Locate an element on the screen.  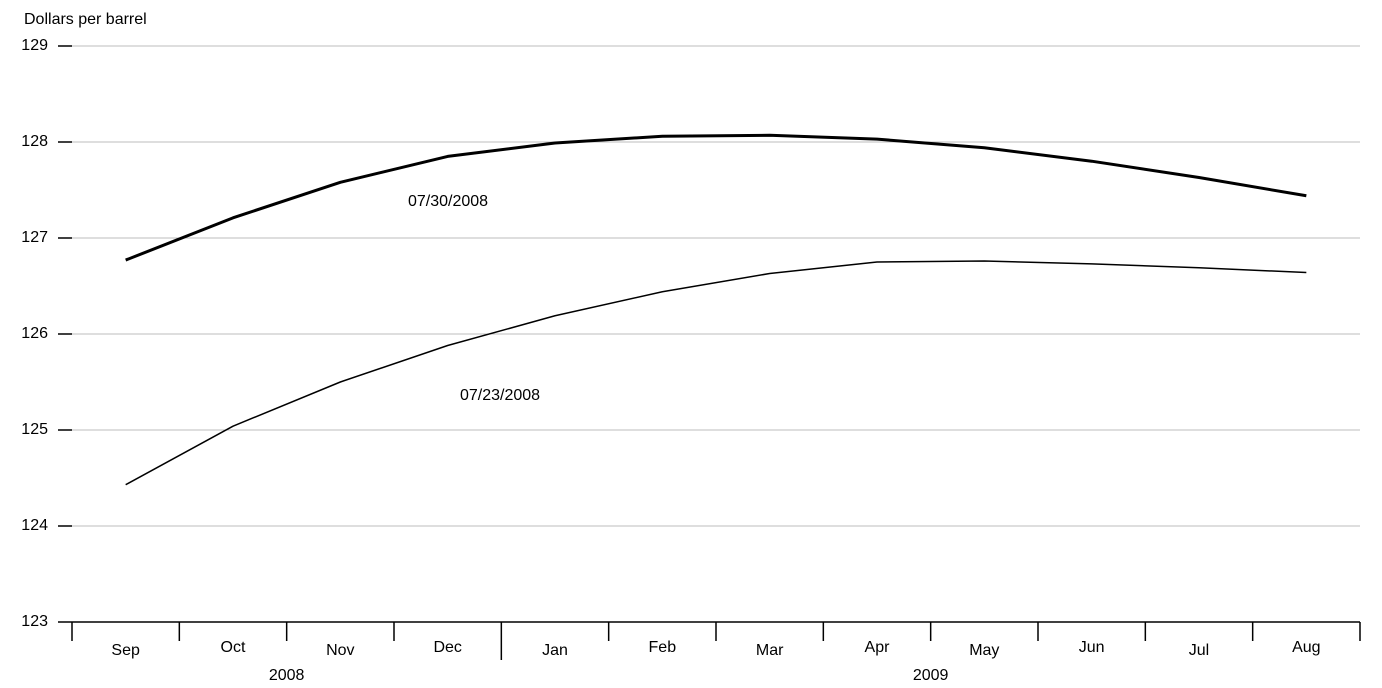
series-label: 07/23/2008 is located at coordinates (500, 395).